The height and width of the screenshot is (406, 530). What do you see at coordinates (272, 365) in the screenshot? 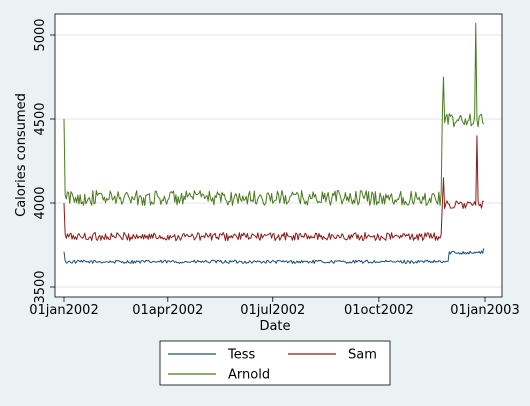
I see `legend-entries: Tess Sam Arnold` at bounding box center [272, 365].